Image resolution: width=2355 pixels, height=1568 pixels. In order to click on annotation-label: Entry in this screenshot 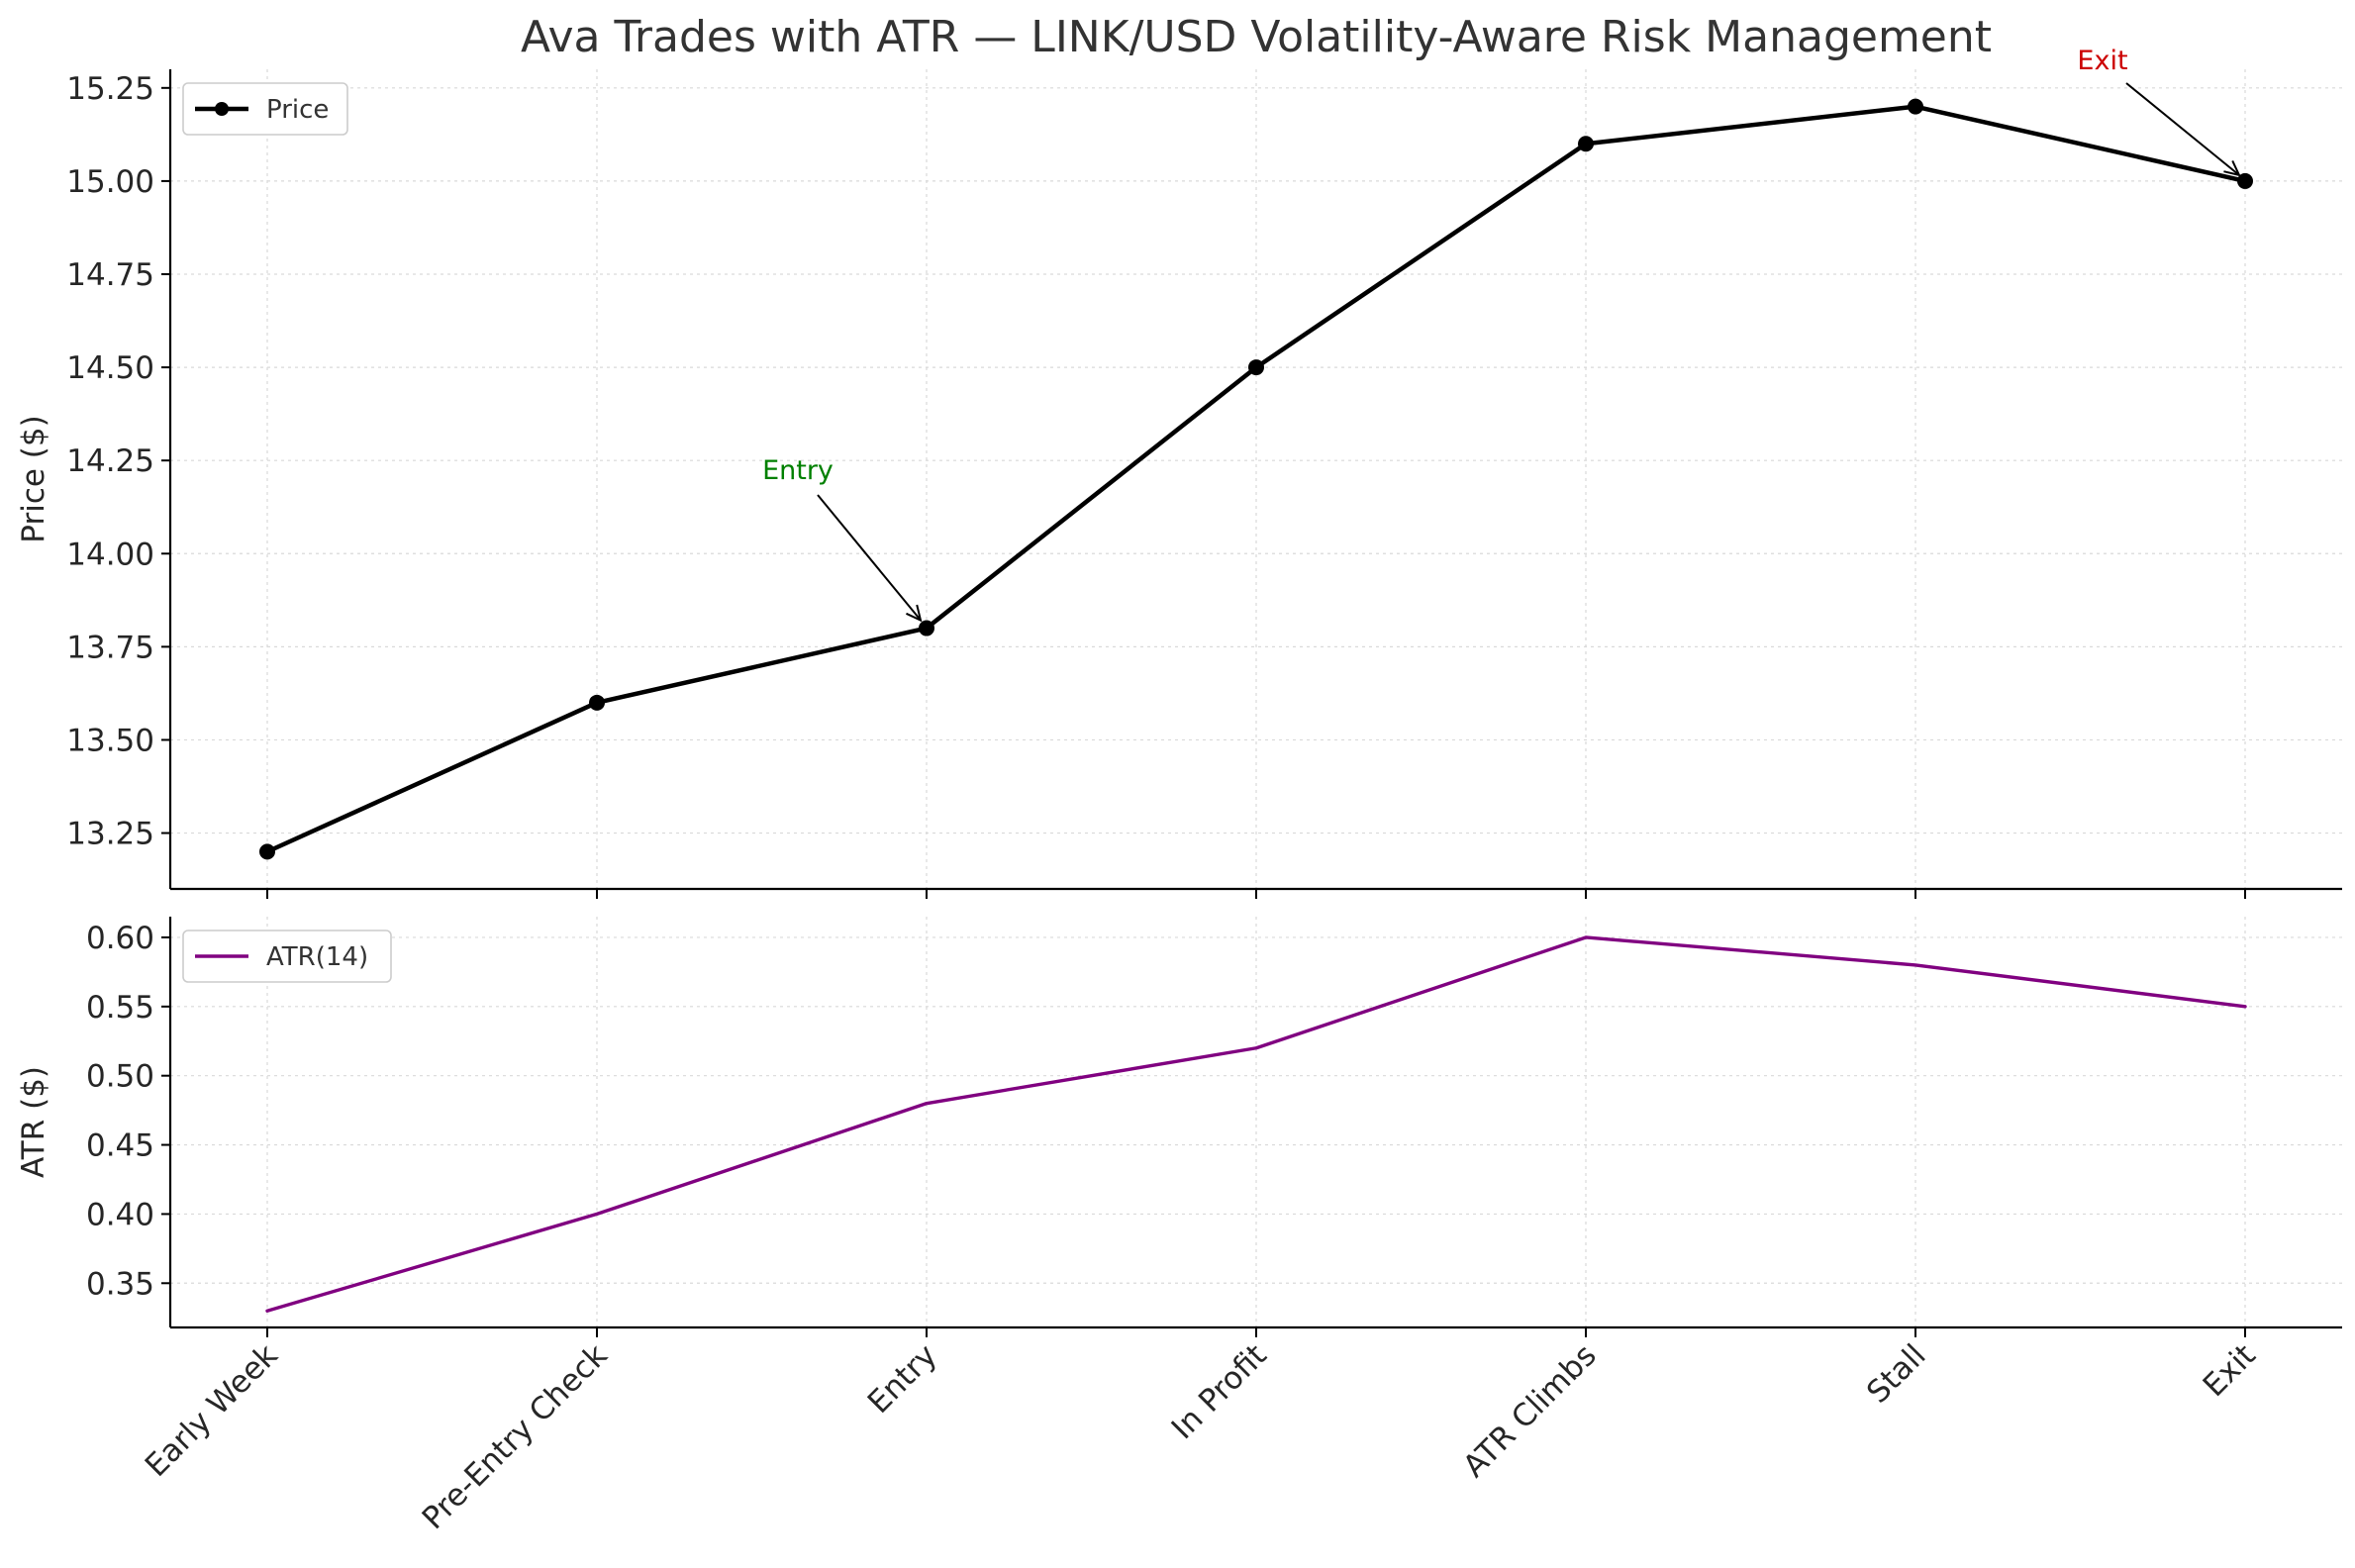, I will do `click(798, 470)`.